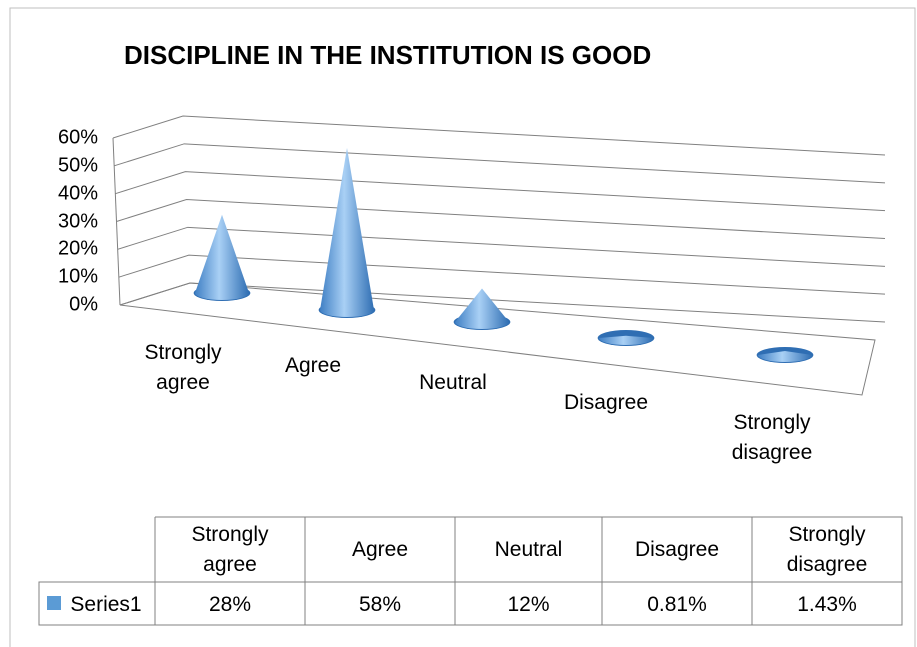  What do you see at coordinates (606, 402) in the screenshot?
I see `x-tick-label: Disagree` at bounding box center [606, 402].